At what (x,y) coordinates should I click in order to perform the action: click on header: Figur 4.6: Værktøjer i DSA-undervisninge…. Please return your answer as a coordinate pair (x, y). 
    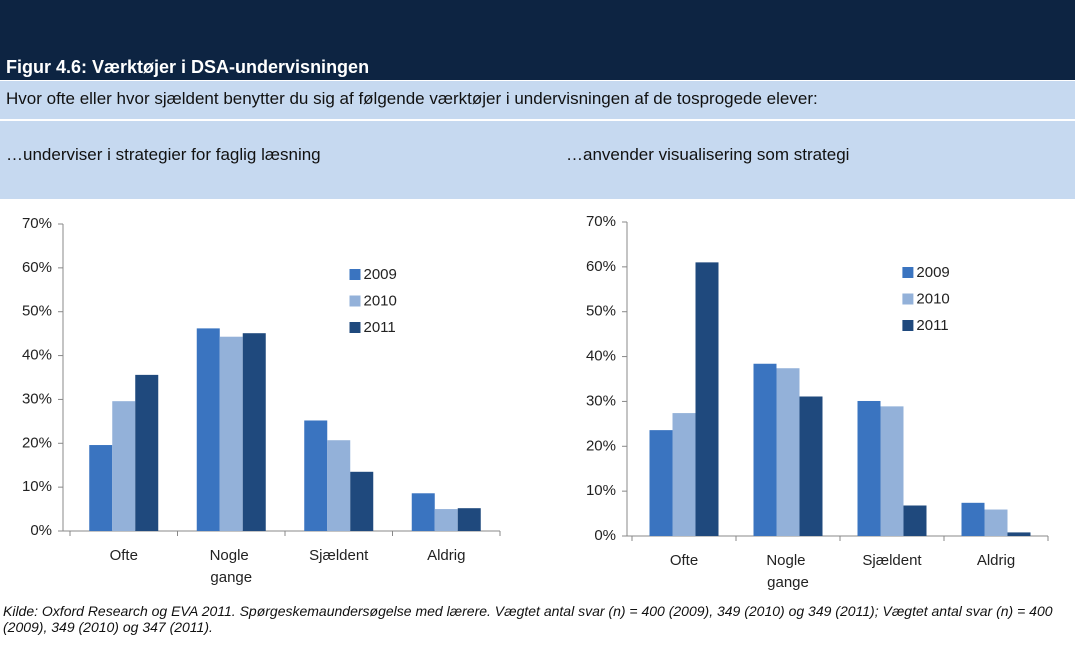
    Looking at the image, I should click on (537, 40).